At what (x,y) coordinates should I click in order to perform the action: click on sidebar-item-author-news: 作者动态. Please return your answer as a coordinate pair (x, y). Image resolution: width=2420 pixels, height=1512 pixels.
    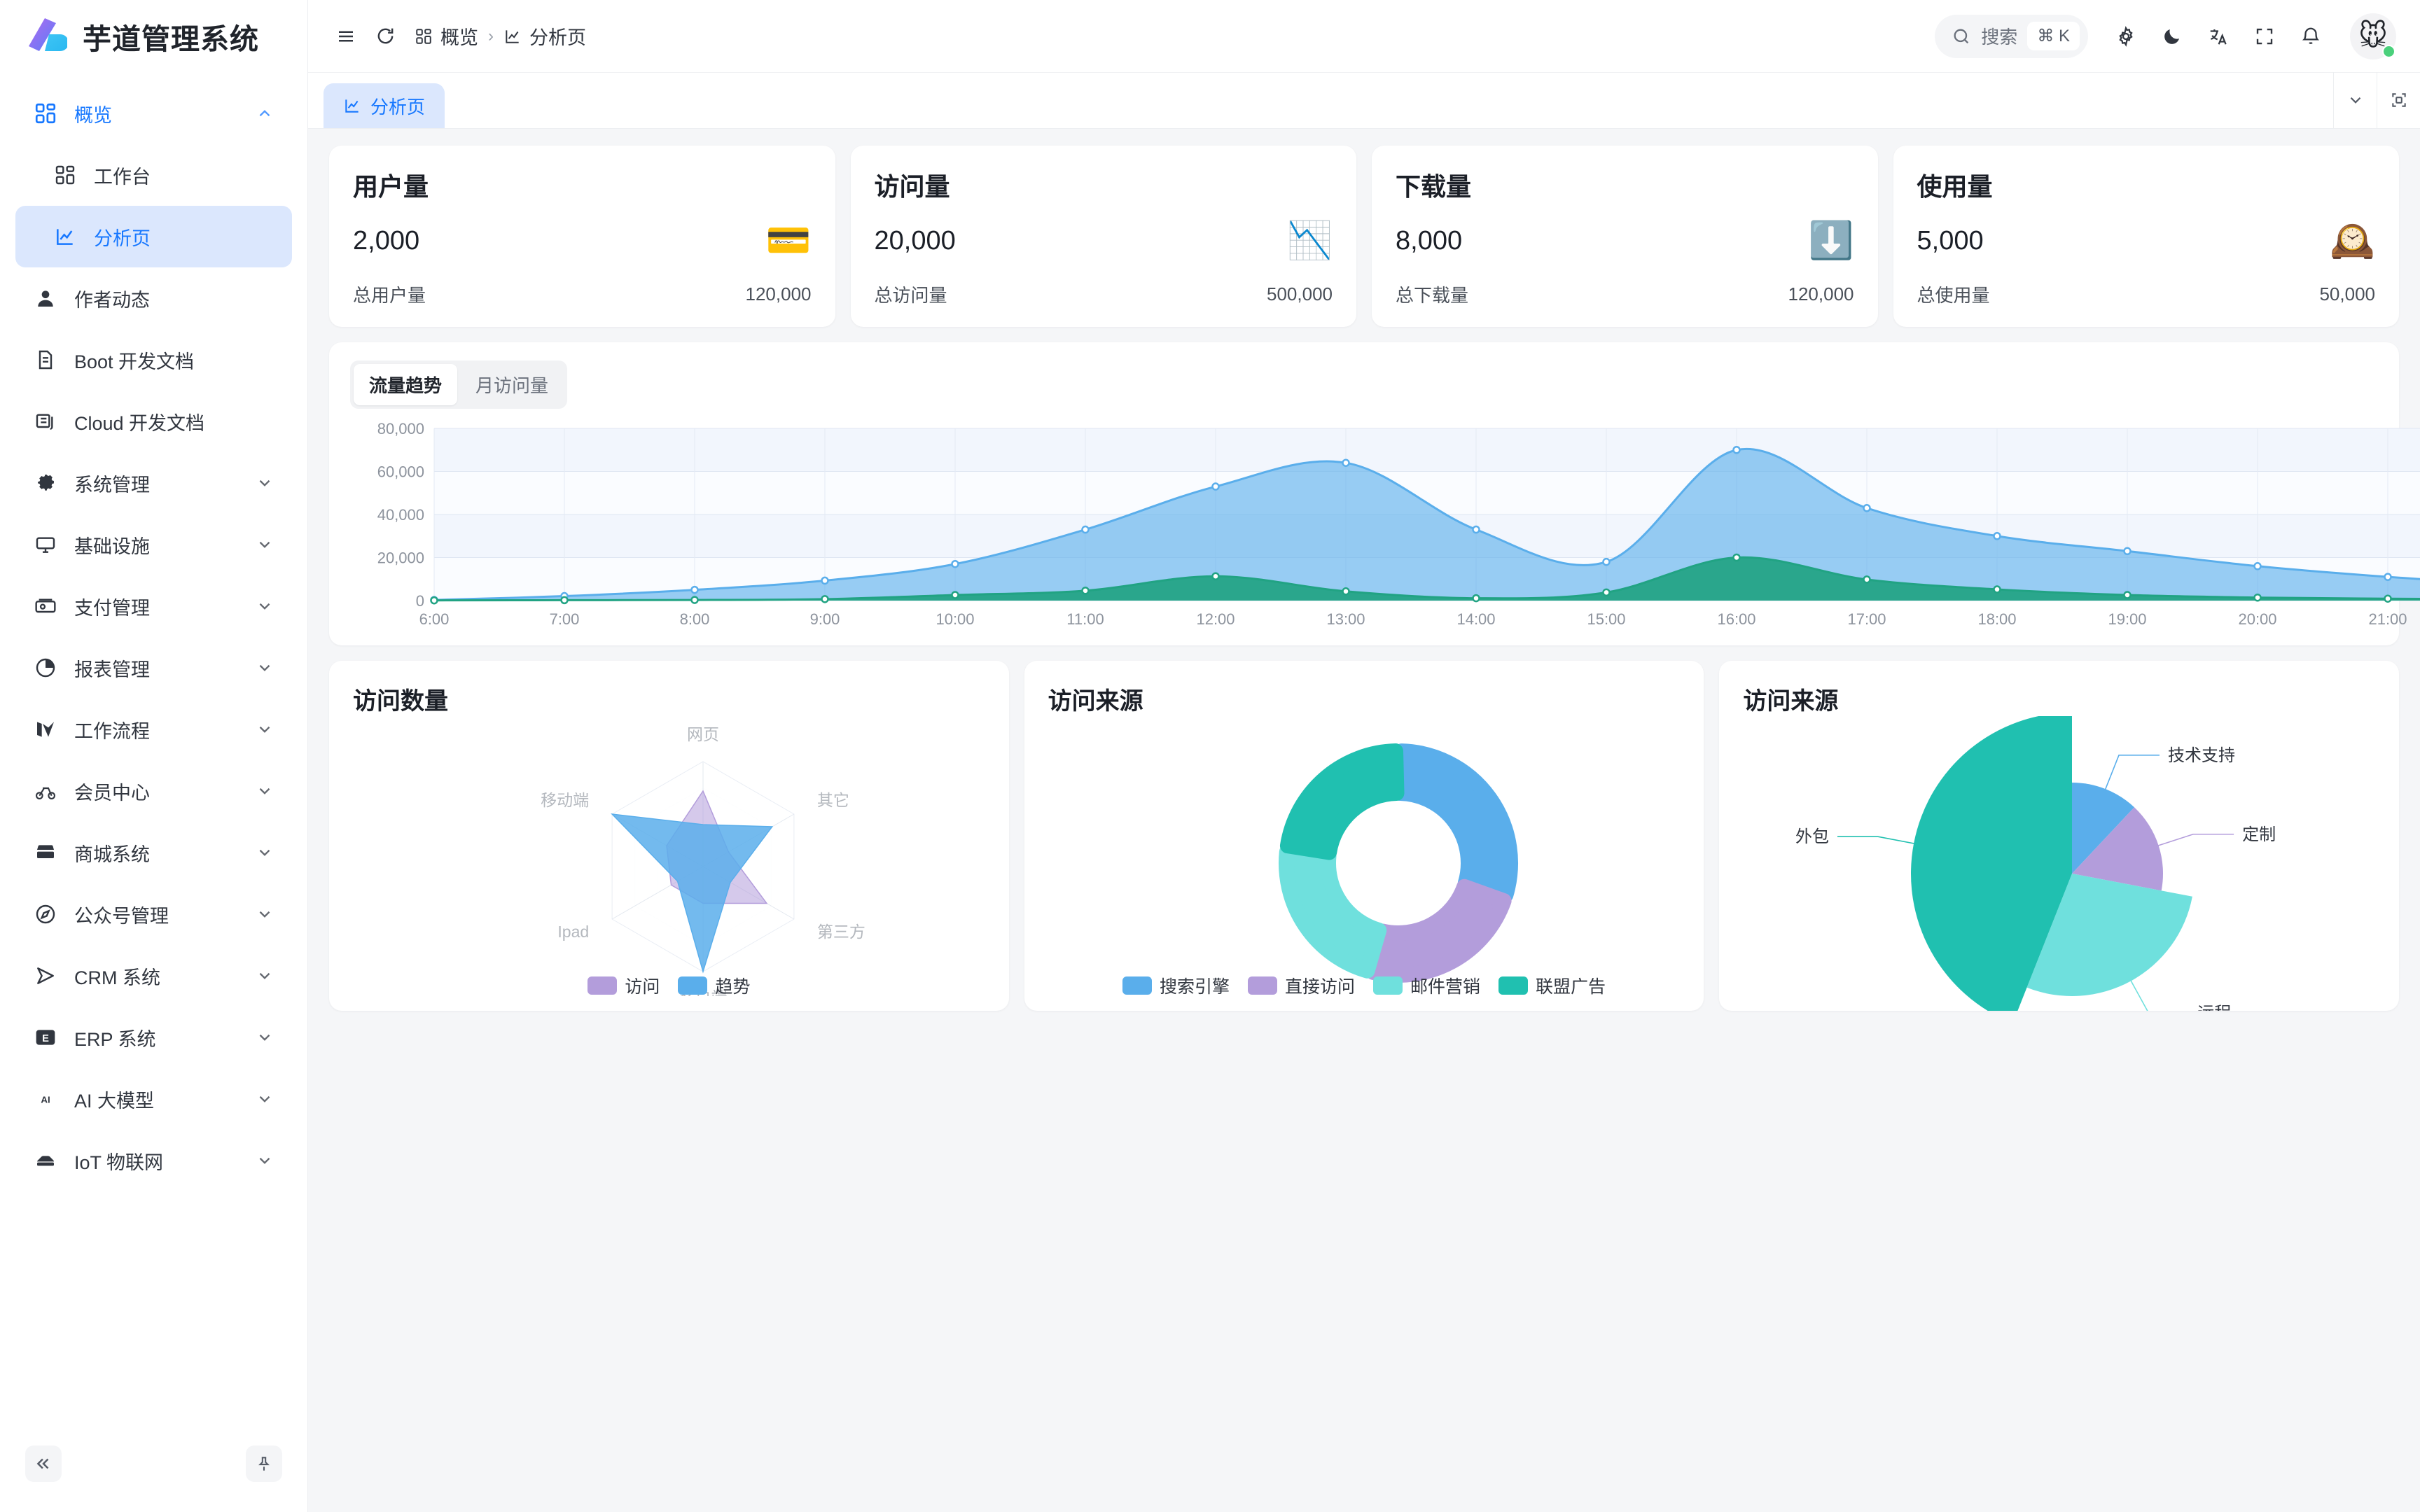
    Looking at the image, I should click on (153, 298).